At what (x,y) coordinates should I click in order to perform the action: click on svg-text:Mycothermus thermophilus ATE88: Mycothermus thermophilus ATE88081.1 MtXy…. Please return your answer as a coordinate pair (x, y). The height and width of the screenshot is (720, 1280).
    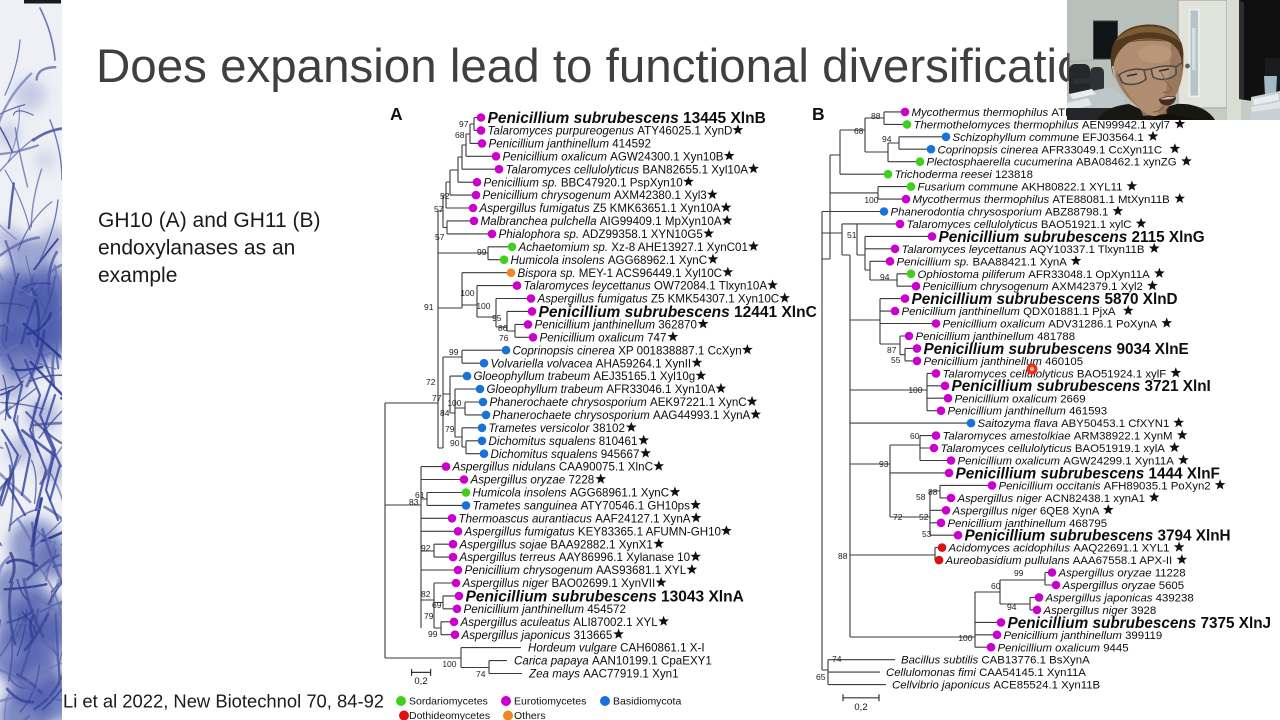
    Looking at the image, I should click on (1041, 200).